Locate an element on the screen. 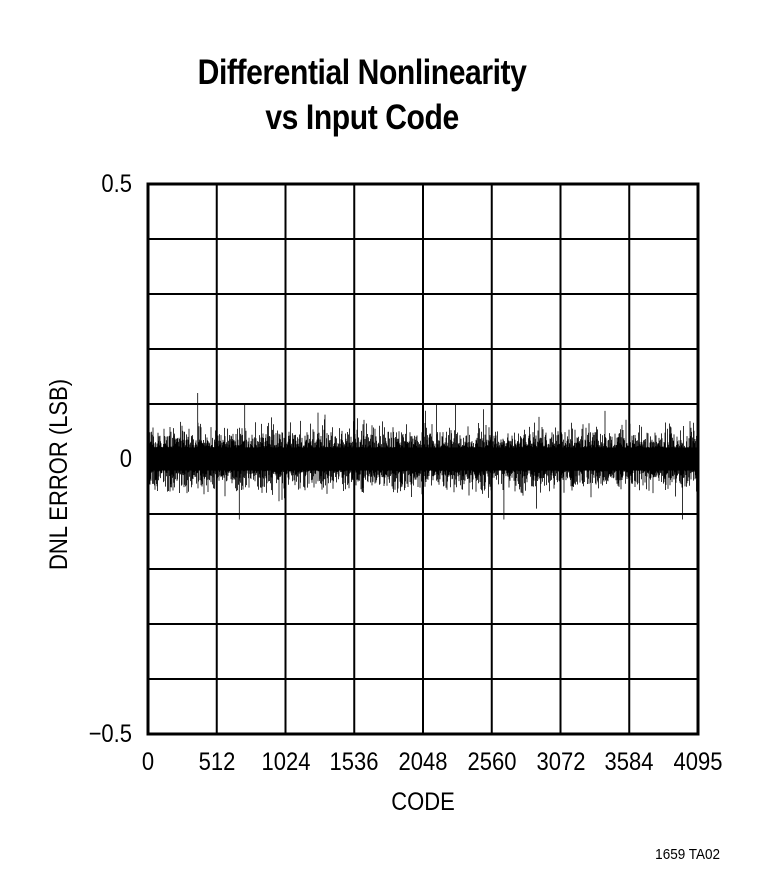 The height and width of the screenshot is (875, 777). x-tick-label: 2048 is located at coordinates (423, 762).